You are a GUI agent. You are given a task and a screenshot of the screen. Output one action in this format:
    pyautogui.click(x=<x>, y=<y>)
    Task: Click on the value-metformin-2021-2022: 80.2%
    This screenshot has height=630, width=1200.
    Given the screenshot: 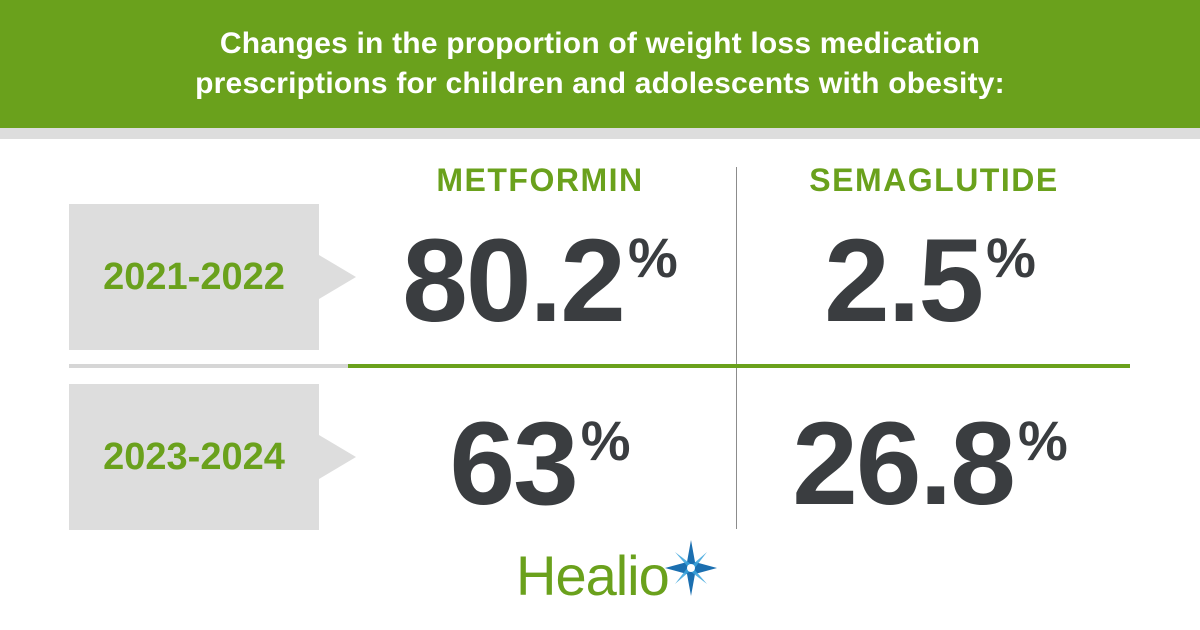 What is the action you would take?
    pyautogui.click(x=540, y=292)
    